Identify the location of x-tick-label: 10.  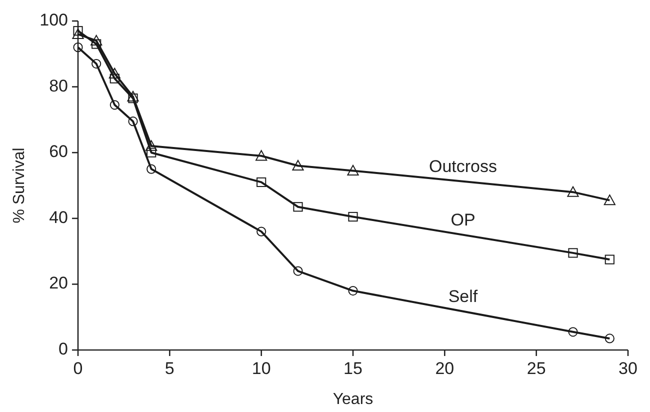
(261, 368).